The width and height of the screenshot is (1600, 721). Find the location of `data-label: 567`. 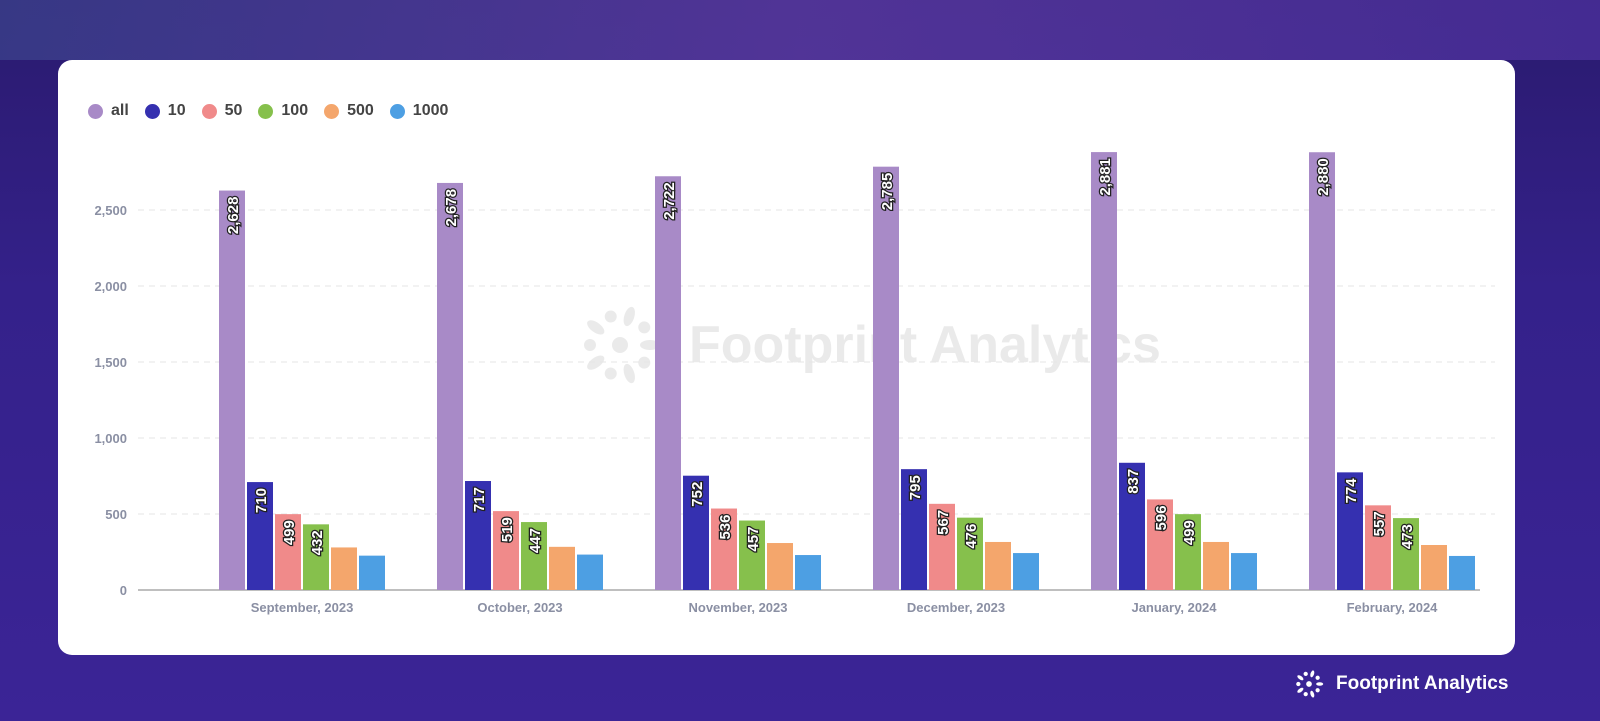

data-label: 567 is located at coordinates (943, 522).